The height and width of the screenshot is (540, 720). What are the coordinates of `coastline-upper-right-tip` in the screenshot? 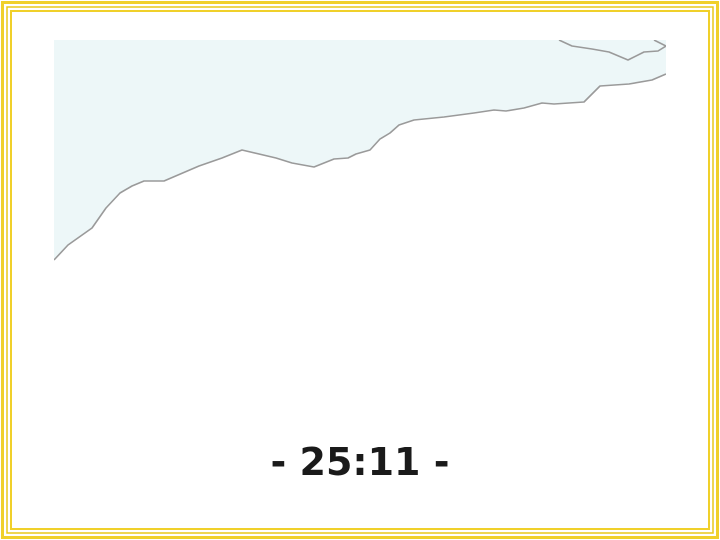 It's located at (659, 43).